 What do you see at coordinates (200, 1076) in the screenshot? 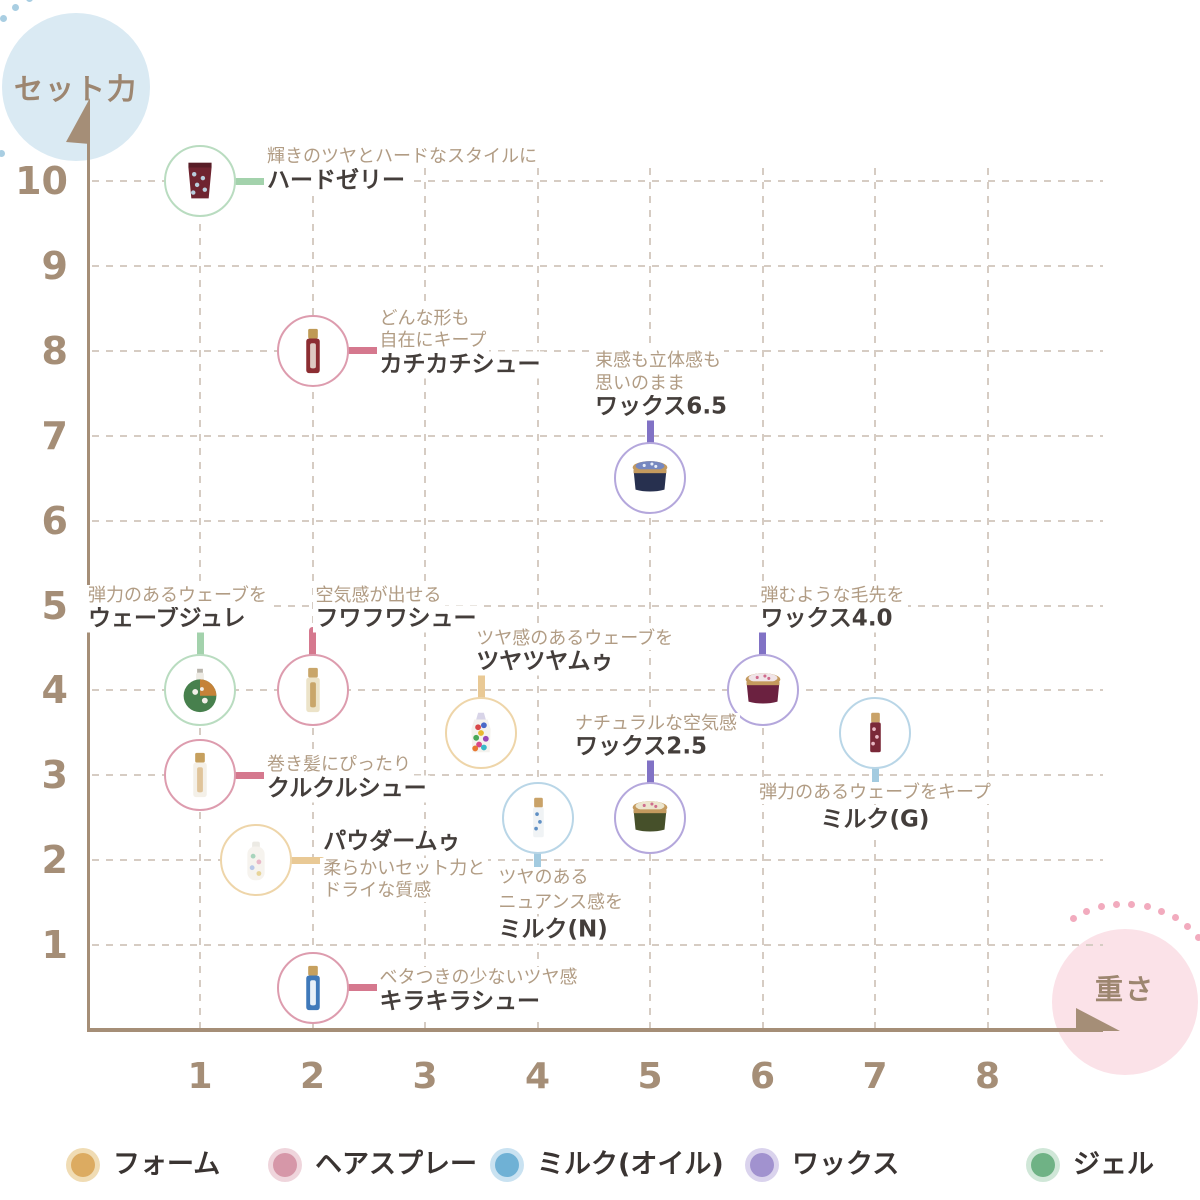
I see `x-tick-label: 1` at bounding box center [200, 1076].